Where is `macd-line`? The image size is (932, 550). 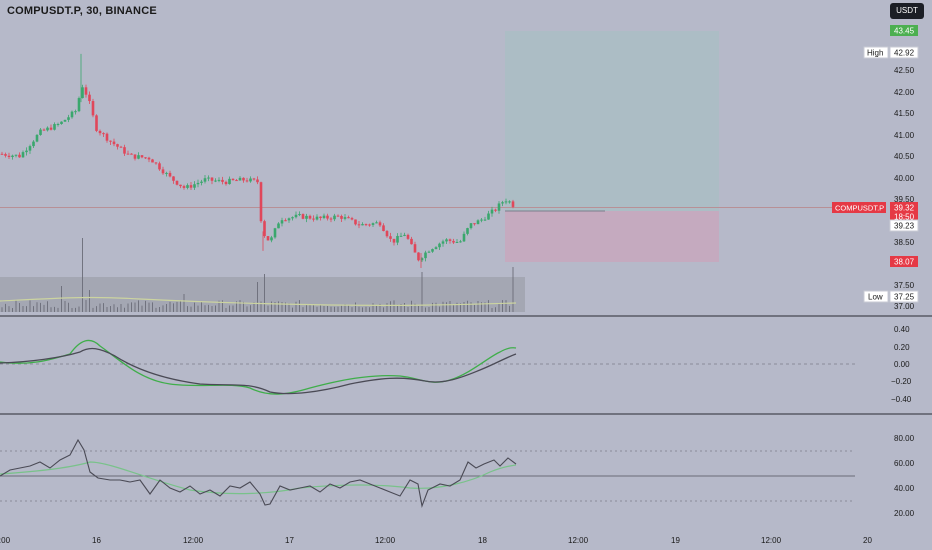
macd-line is located at coordinates (258, 367).